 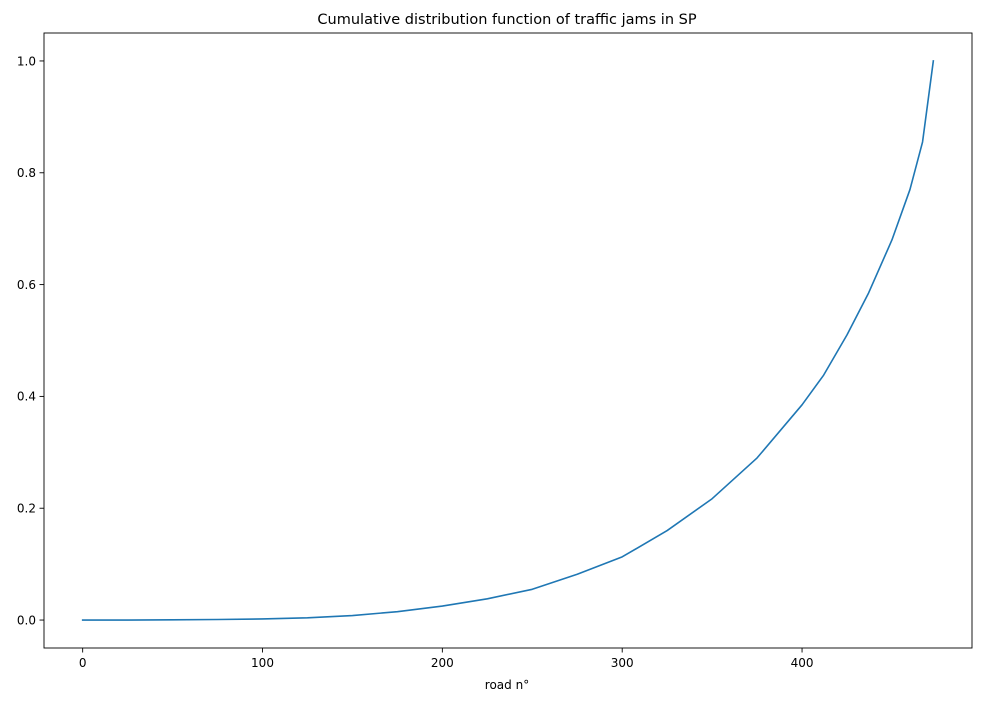 What do you see at coordinates (83, 663) in the screenshot?
I see `x-tick-label: 0` at bounding box center [83, 663].